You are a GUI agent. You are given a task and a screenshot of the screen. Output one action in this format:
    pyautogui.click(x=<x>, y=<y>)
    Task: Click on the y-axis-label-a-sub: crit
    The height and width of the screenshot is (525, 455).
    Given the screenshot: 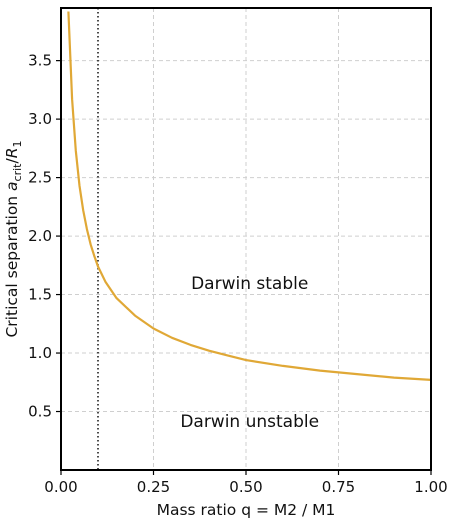 What is the action you would take?
    pyautogui.click(x=17, y=172)
    